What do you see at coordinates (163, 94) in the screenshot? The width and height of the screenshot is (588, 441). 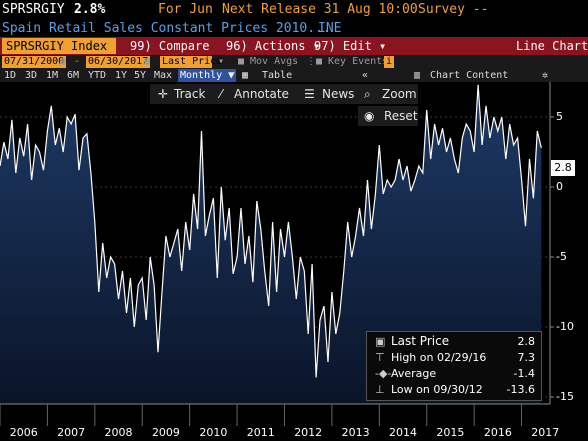 I see `crosshair-icon: ✛` at bounding box center [163, 94].